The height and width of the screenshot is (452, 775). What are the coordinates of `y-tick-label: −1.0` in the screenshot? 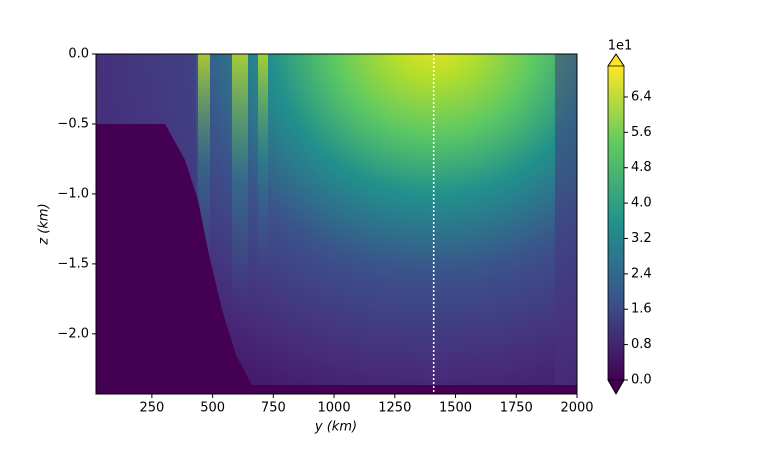 It's located at (73, 193).